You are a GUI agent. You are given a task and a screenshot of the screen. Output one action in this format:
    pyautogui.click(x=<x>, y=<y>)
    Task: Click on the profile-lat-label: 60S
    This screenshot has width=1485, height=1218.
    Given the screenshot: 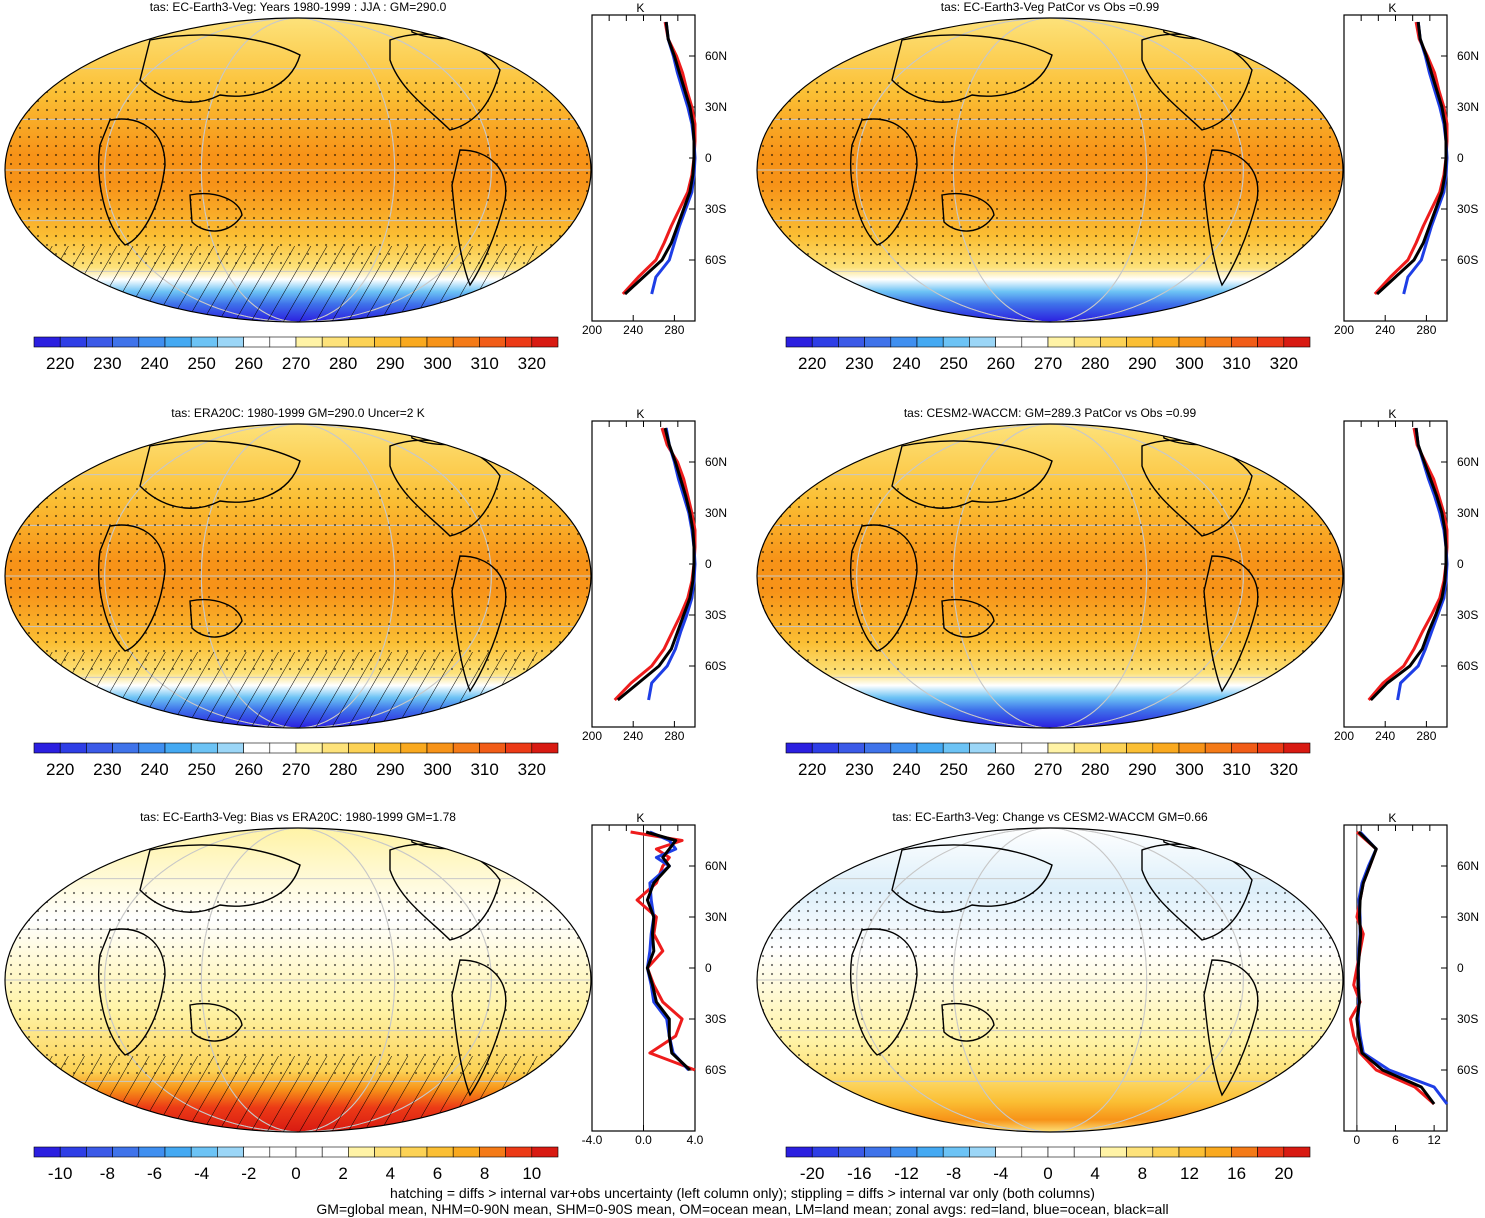 What is the action you would take?
    pyautogui.click(x=1467, y=666)
    